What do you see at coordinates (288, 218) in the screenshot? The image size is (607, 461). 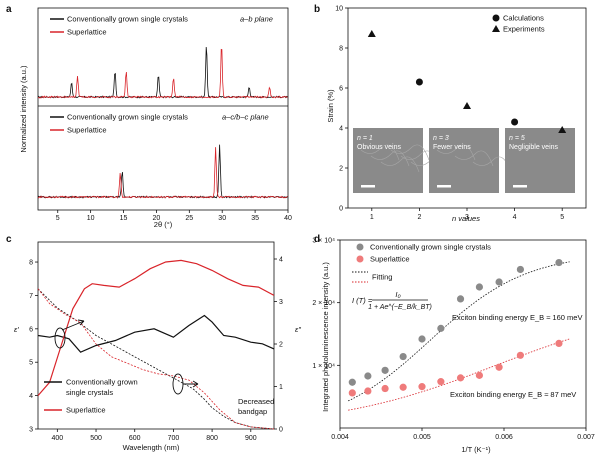 I see `x-tick-label: 40` at bounding box center [288, 218].